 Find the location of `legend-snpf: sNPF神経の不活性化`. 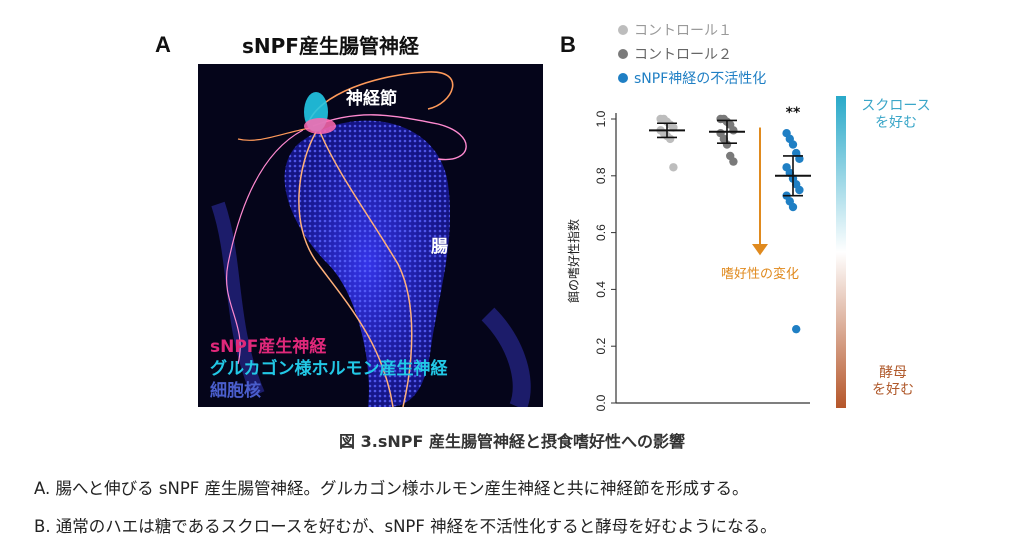

legend-snpf: sNPF神経の不活性化 is located at coordinates (692, 78).